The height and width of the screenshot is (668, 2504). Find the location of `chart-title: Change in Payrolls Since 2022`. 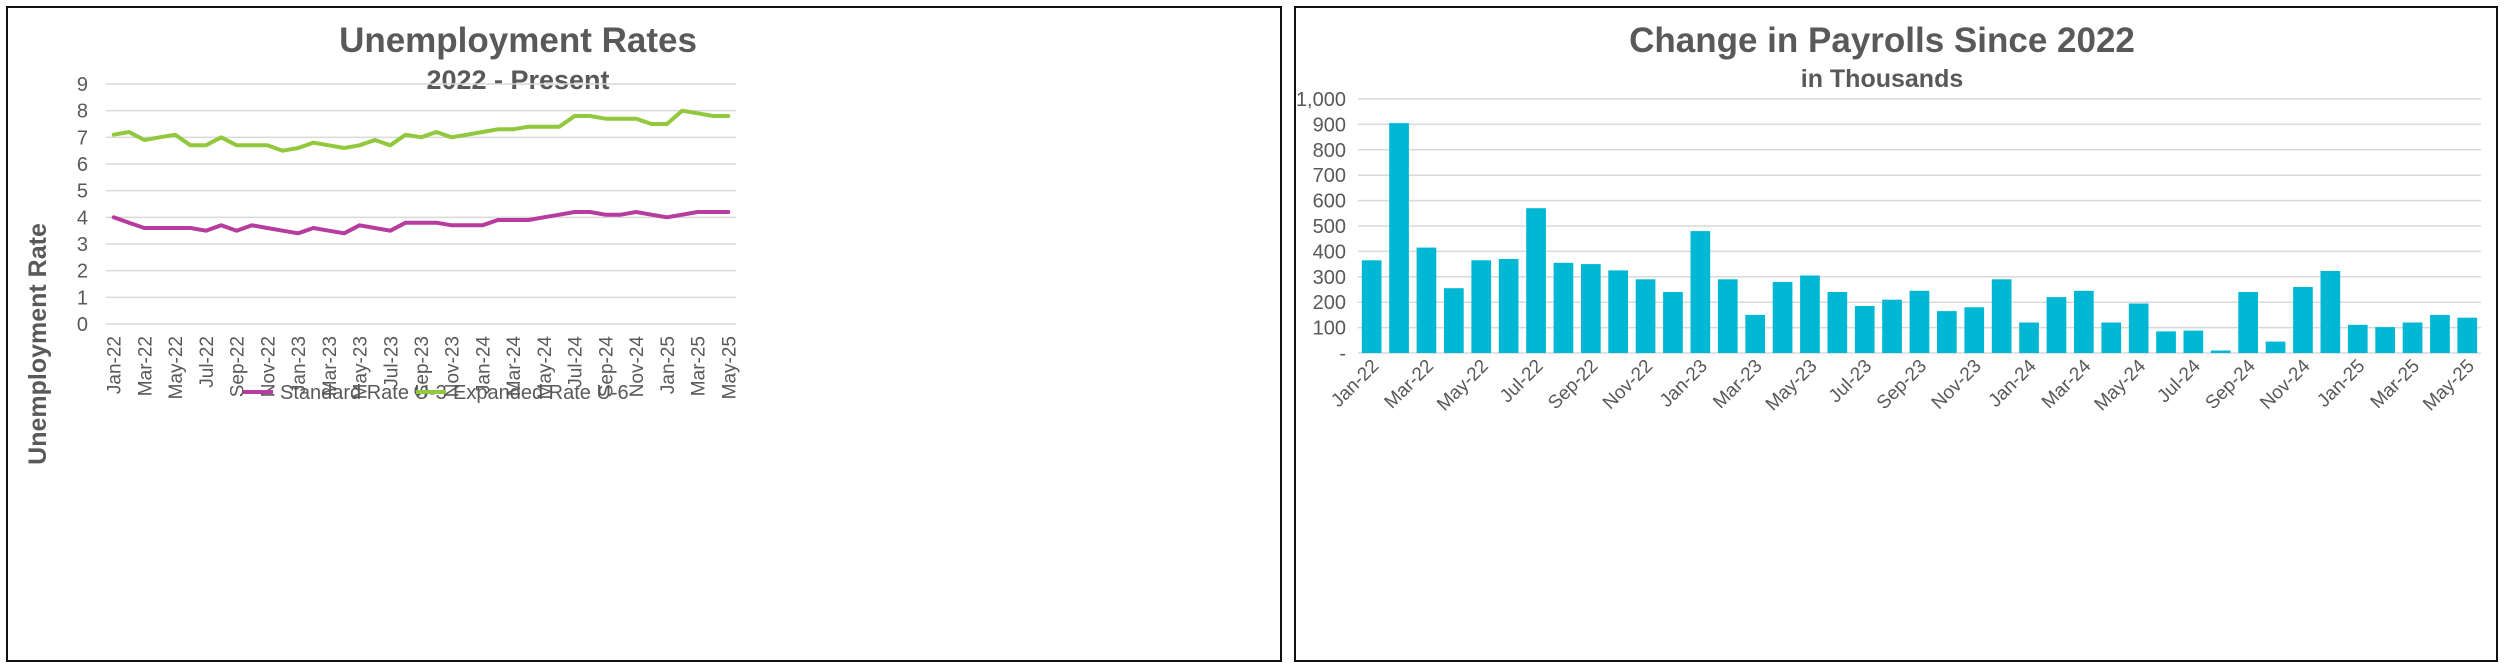

chart-title: Change in Payrolls Since 2022 is located at coordinates (1882, 40).